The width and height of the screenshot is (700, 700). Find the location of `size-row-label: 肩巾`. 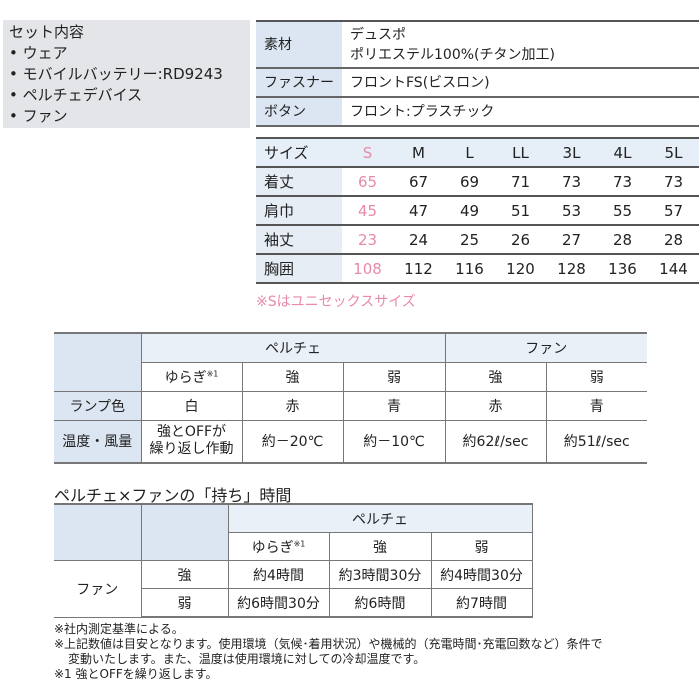

size-row-label: 肩巾 is located at coordinates (299, 211).